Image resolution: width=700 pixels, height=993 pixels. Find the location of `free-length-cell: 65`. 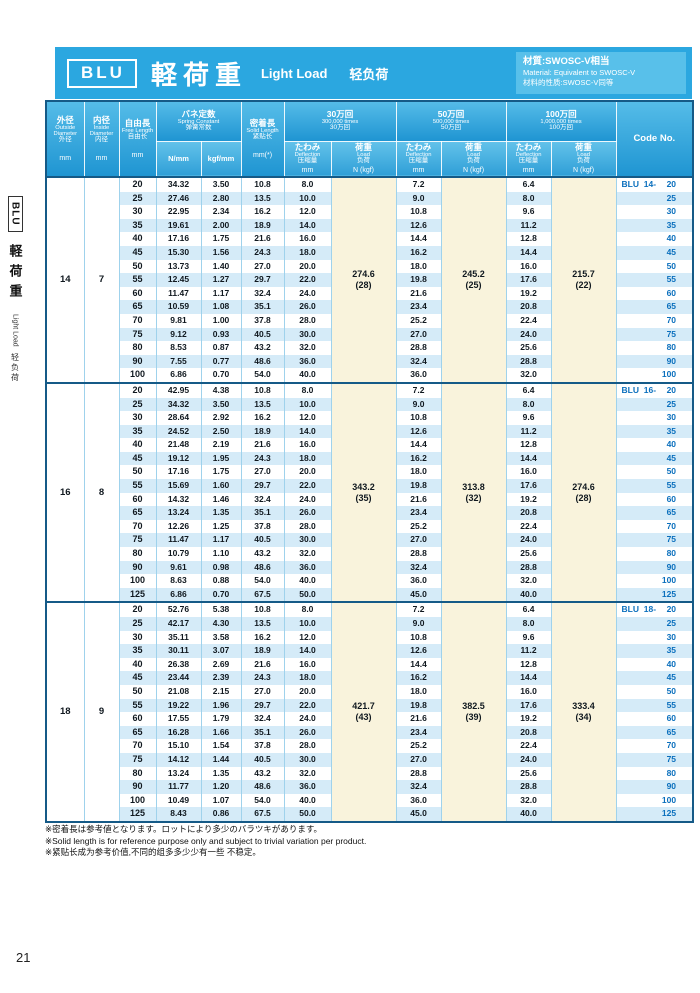

free-length-cell: 65 is located at coordinates (137, 513).